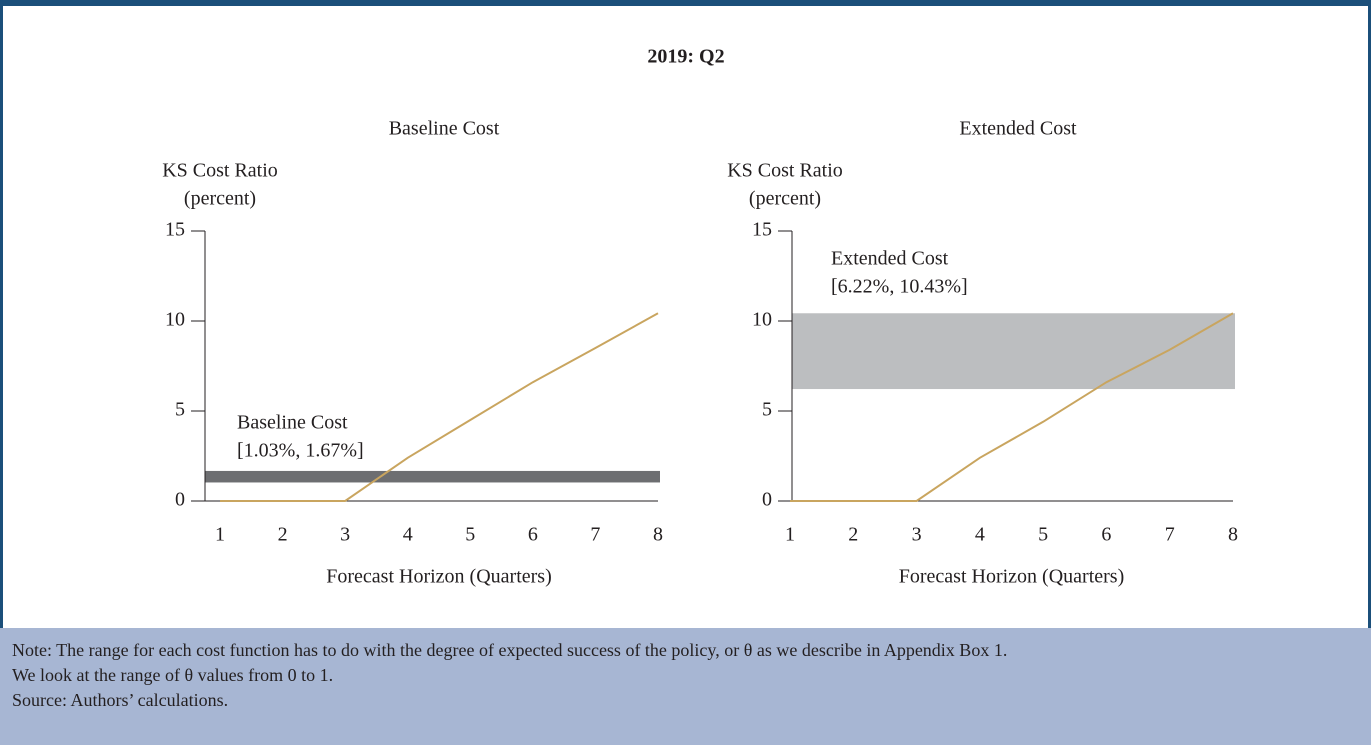 This screenshot has height=745, width=1371. I want to click on left-border, so click(1, 314).